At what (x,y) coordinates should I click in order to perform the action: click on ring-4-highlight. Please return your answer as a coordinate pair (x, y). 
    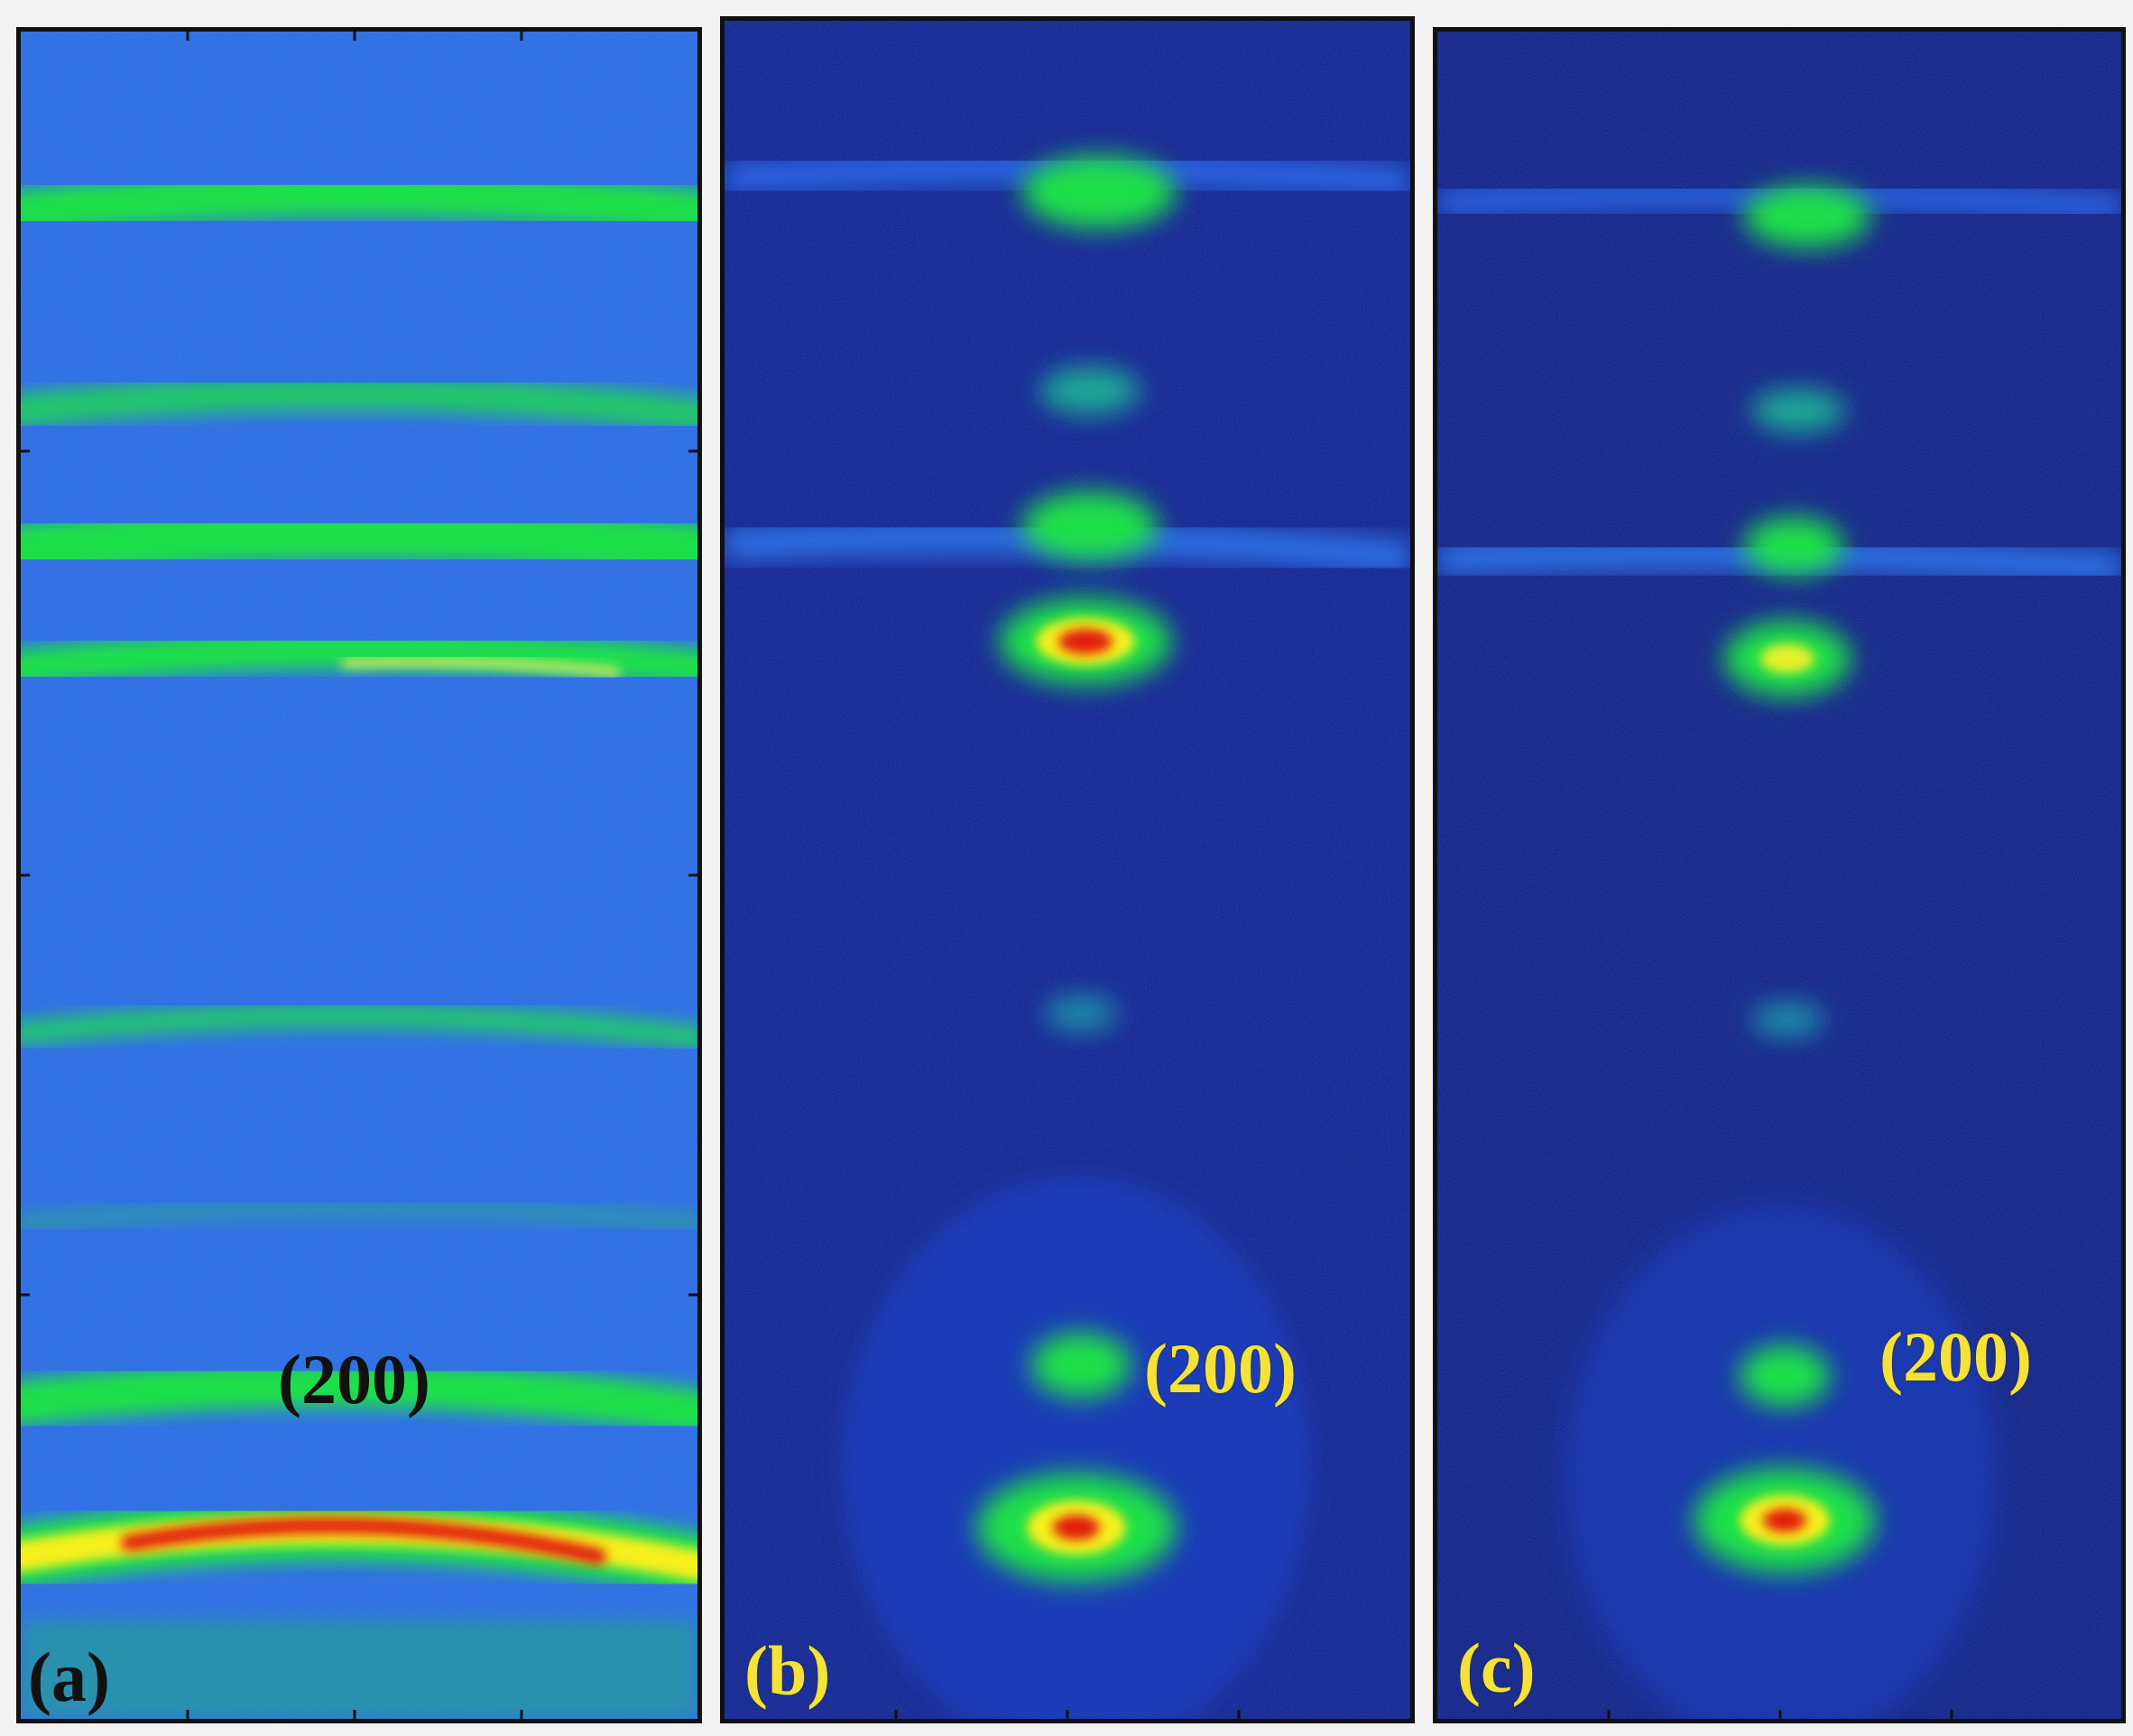
    Looking at the image, I should click on (481, 667).